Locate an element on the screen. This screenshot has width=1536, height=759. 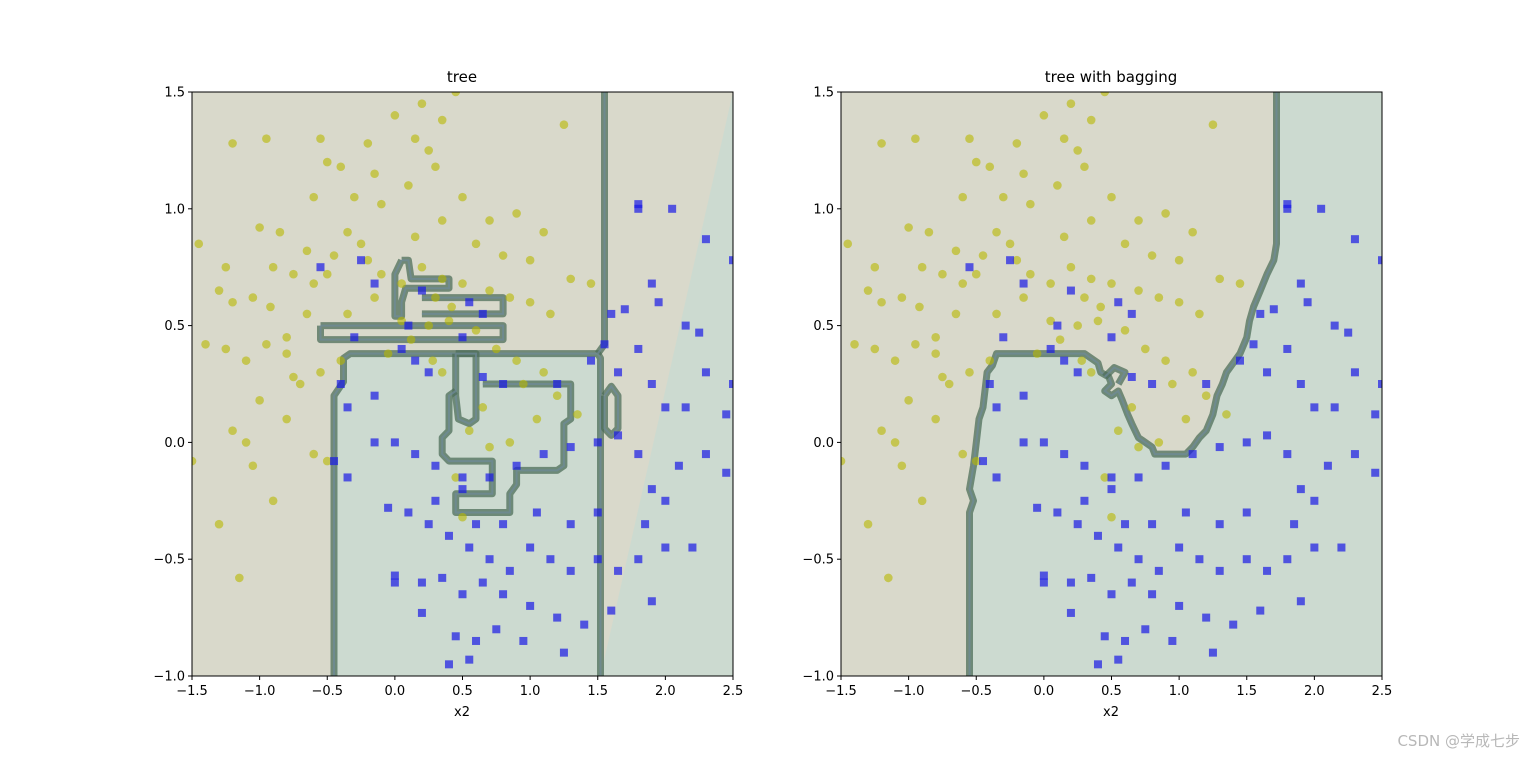
x-axis-label: x2 is located at coordinates (1111, 712).